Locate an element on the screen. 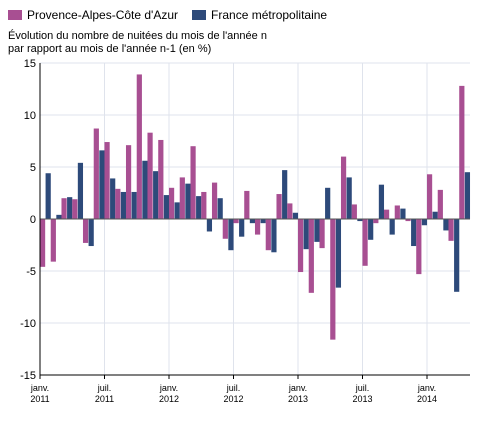 The height and width of the screenshot is (430, 480). x-tick-label-year: 2014 is located at coordinates (427, 399).